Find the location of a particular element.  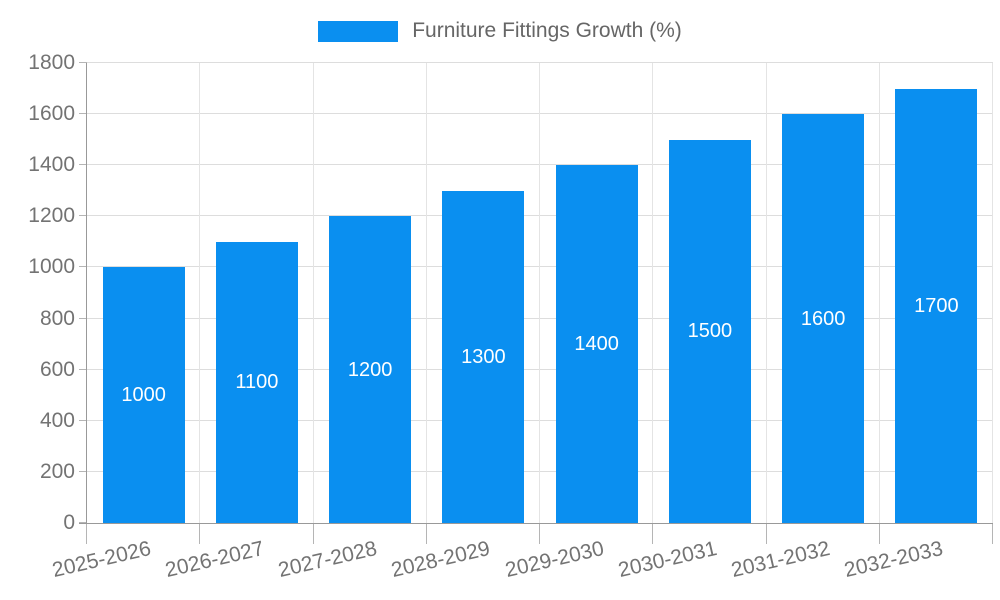

legend-swatch is located at coordinates (358, 31).